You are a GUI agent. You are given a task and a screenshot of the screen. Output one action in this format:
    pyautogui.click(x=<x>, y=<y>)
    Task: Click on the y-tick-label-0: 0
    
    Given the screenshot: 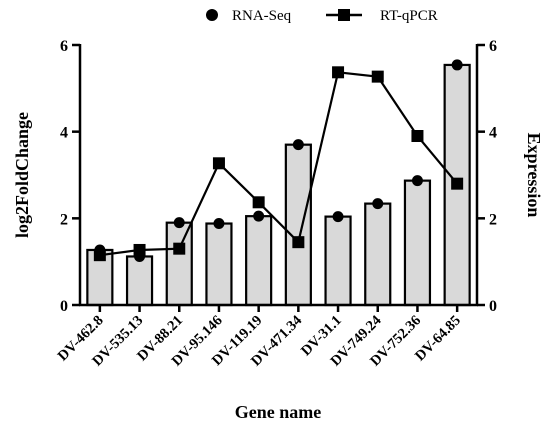 What is the action you would take?
    pyautogui.click(x=64, y=306)
    